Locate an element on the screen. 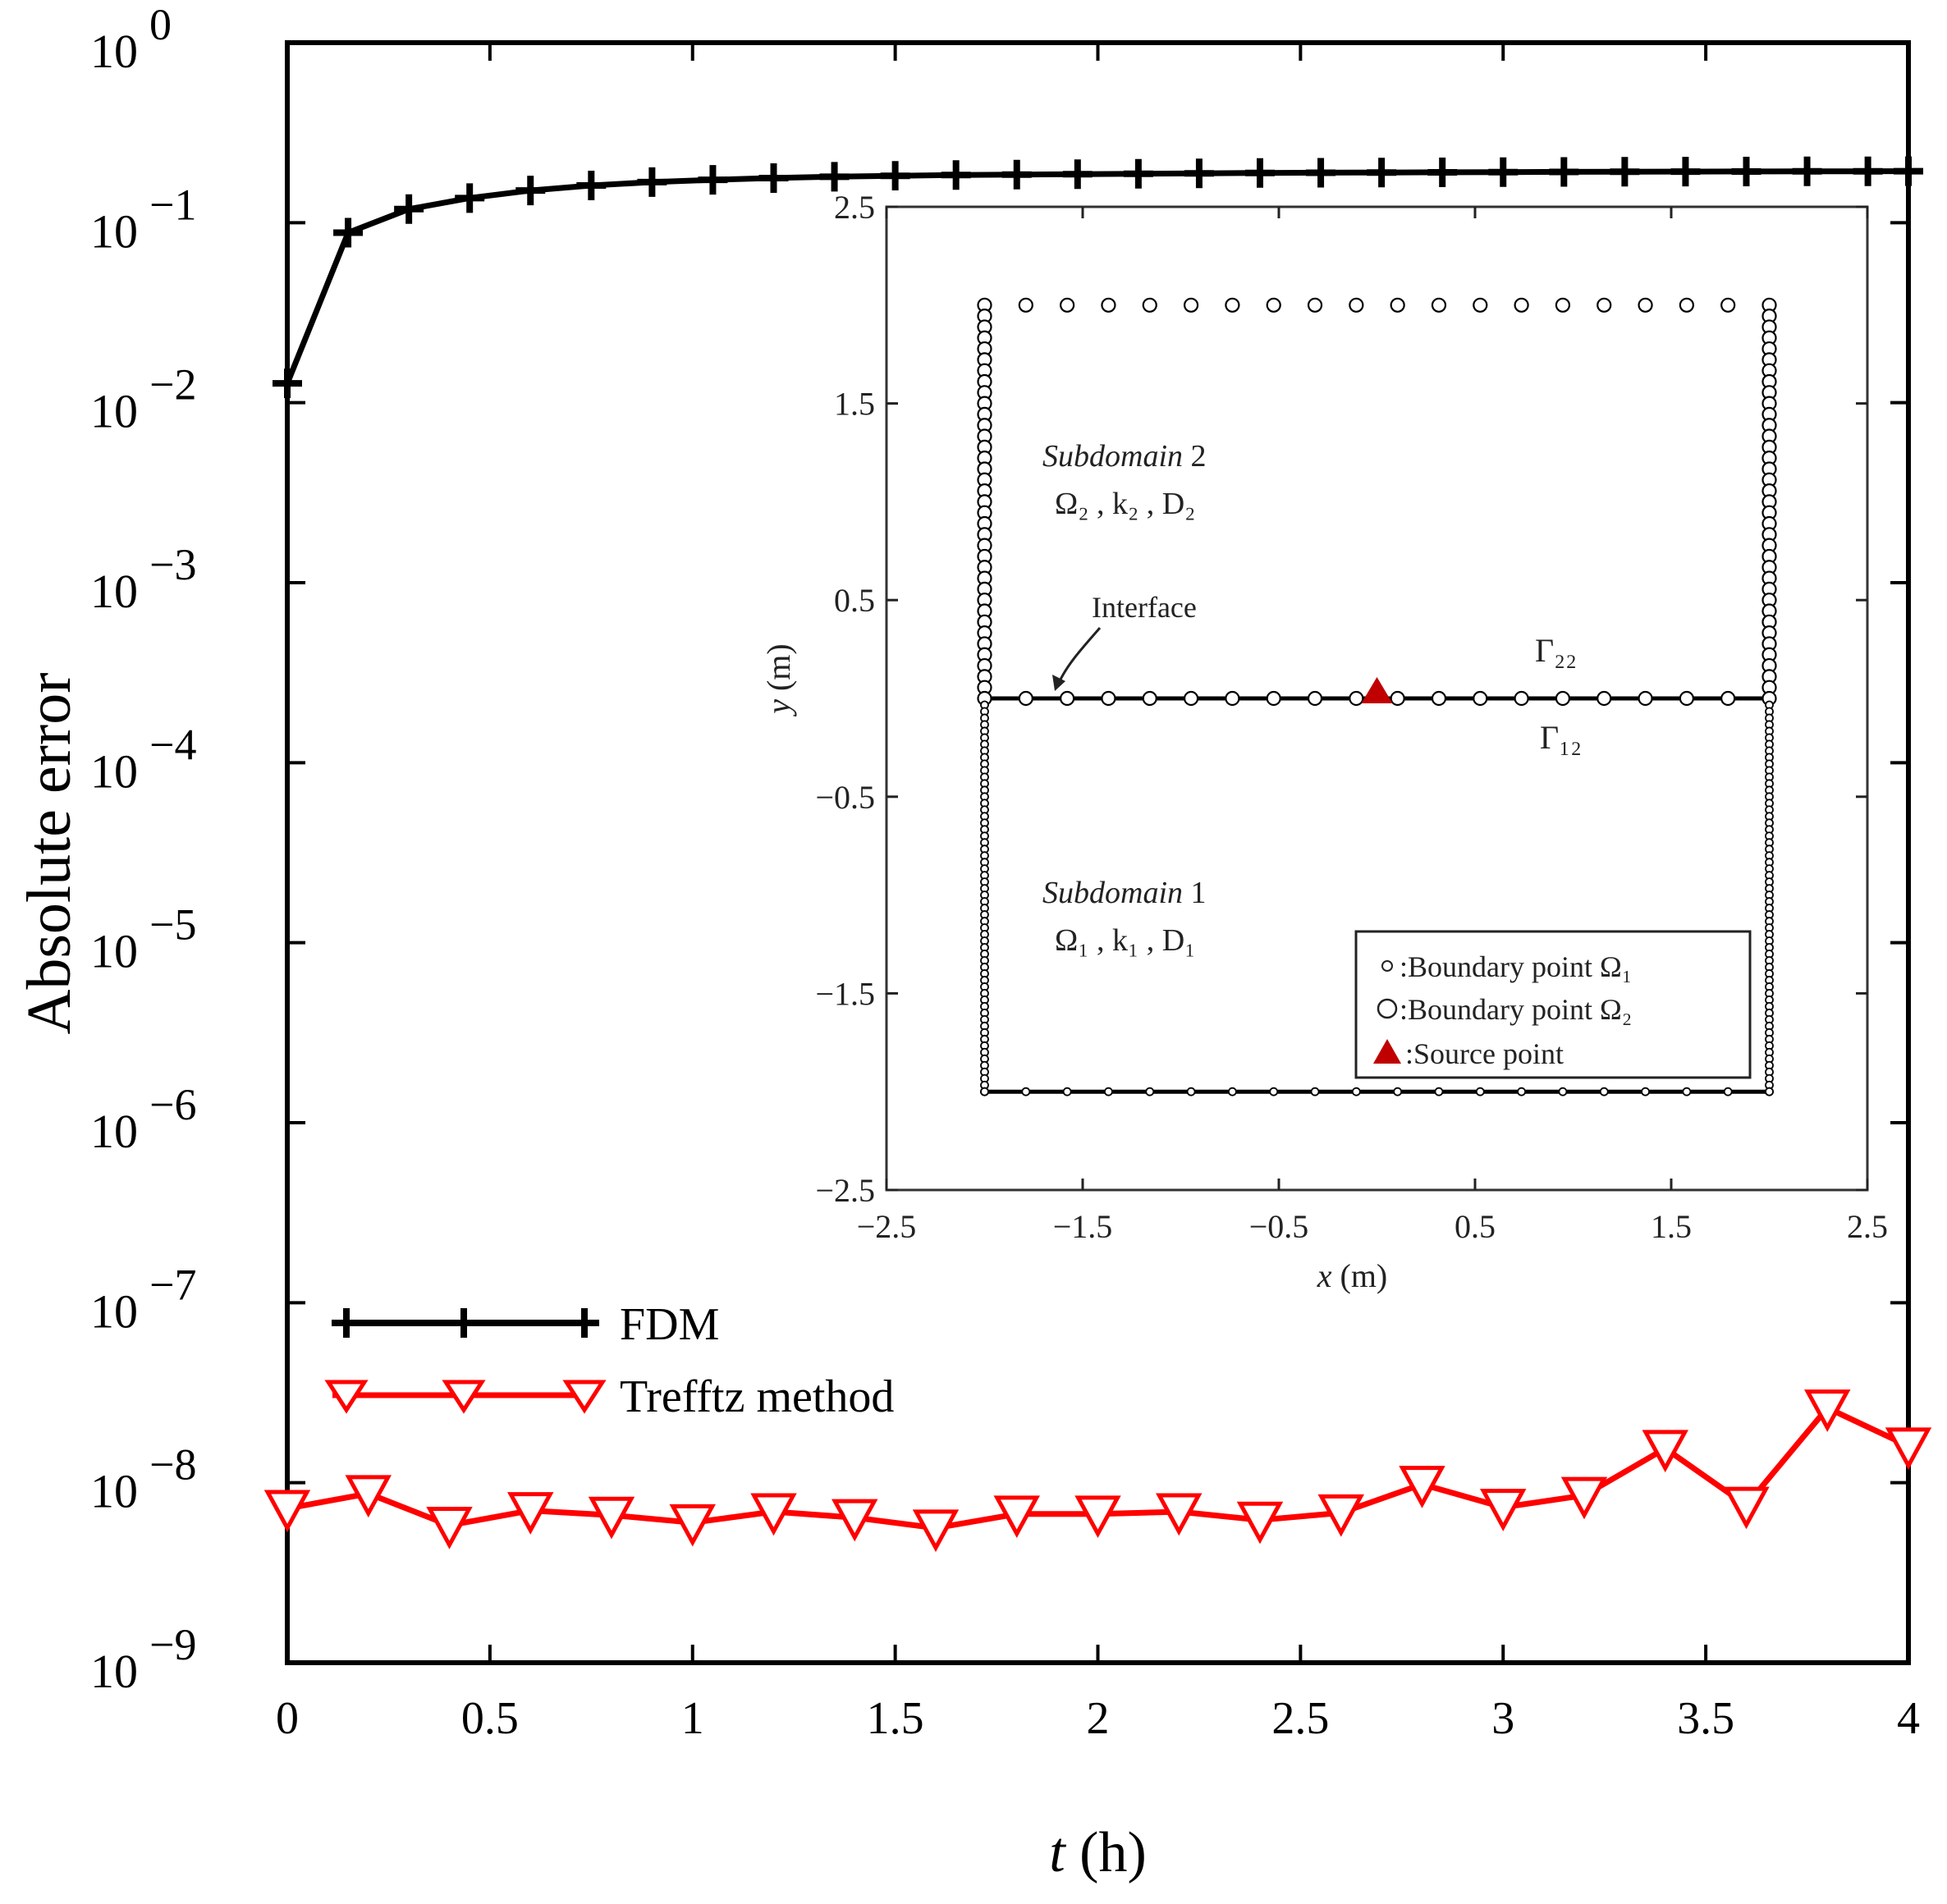 This screenshot has width=1947, height=1904. x-tick-label: 0.5 is located at coordinates (490, 1718).